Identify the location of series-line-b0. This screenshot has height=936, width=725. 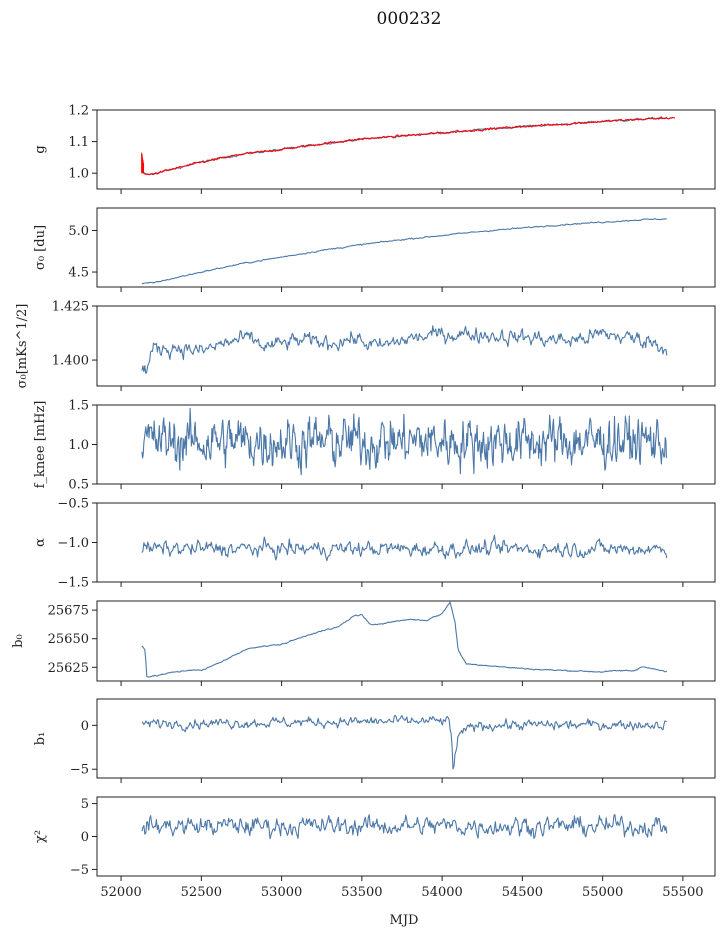
(404, 639).